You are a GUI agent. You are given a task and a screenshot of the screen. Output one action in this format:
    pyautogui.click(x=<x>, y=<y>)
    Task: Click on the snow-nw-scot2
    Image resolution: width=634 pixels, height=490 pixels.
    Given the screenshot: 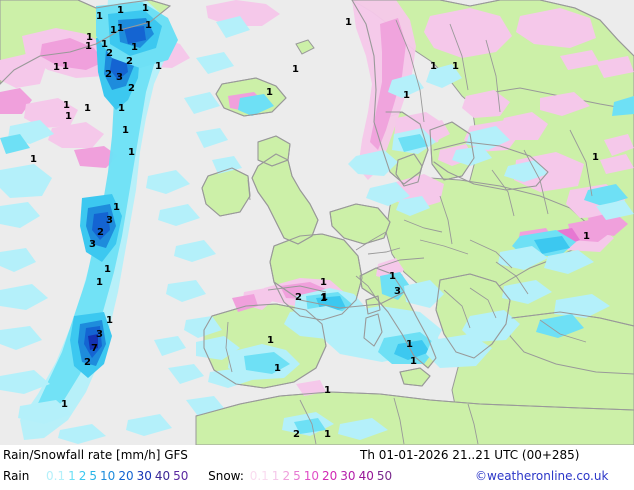 What is the action you would take?
    pyautogui.click(x=16, y=101)
    